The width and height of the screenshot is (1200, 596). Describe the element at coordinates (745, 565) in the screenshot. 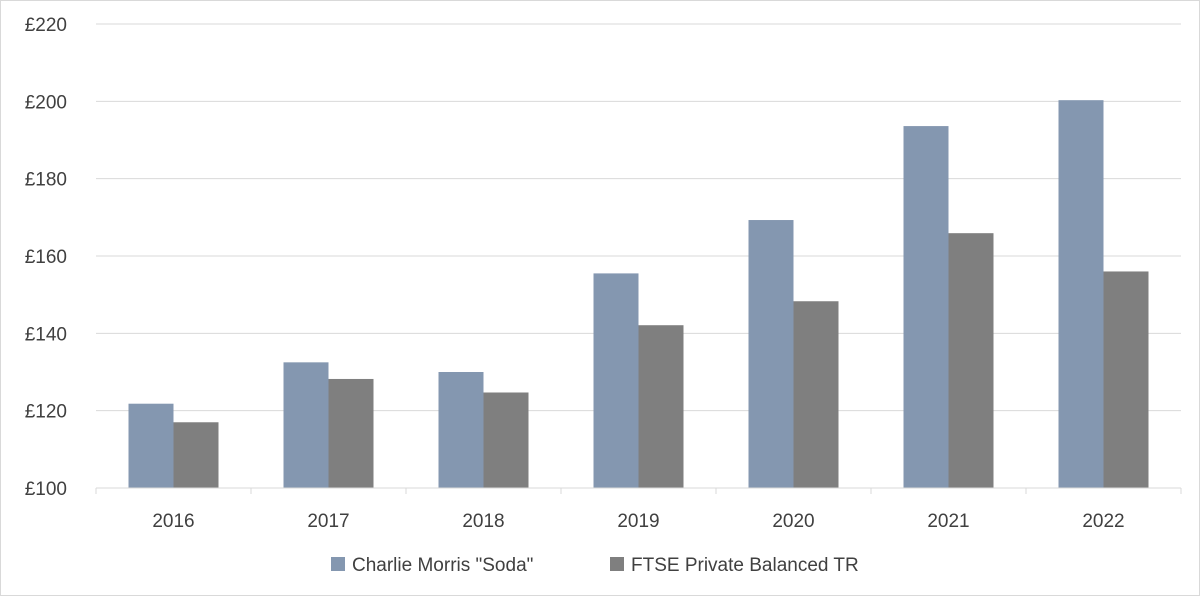

I see `legend-label: FTSE Private Balanced TR` at that location.